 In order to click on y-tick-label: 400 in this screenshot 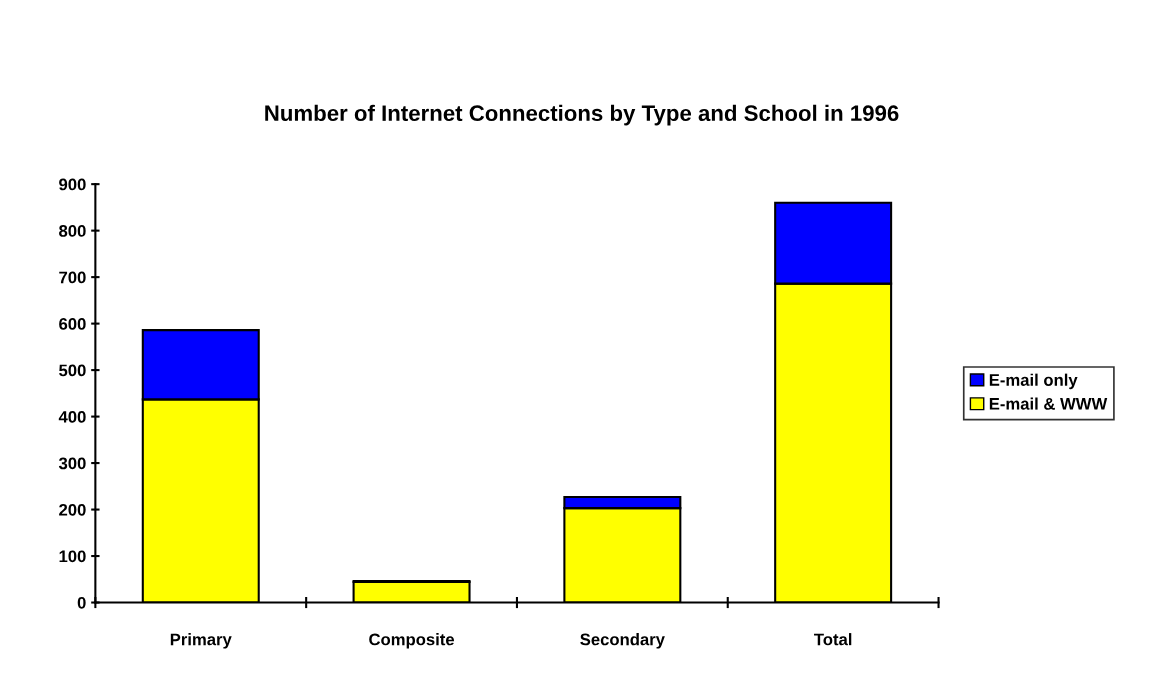, I will do `click(72, 416)`.